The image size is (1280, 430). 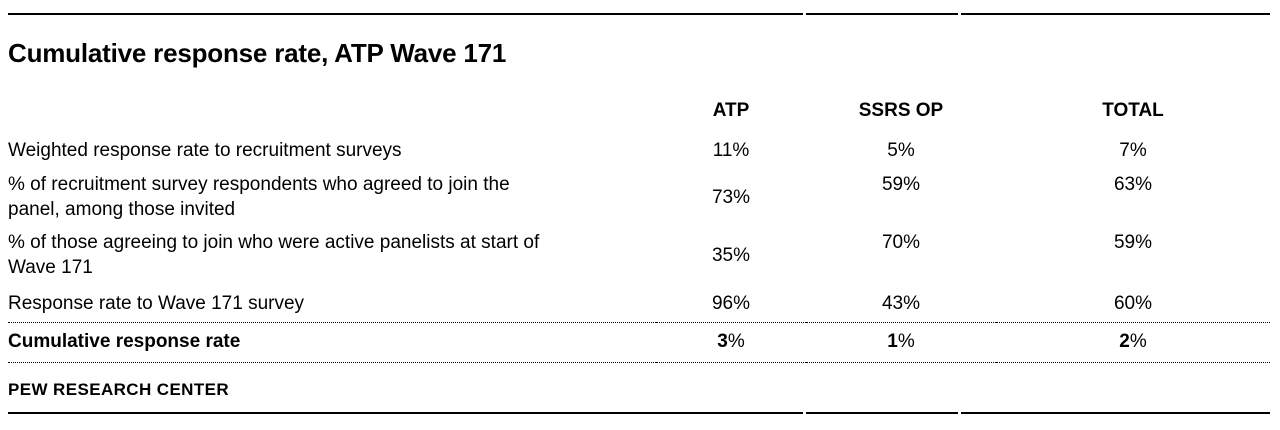 I want to click on value-cell-atp: 35%, so click(x=731, y=255).